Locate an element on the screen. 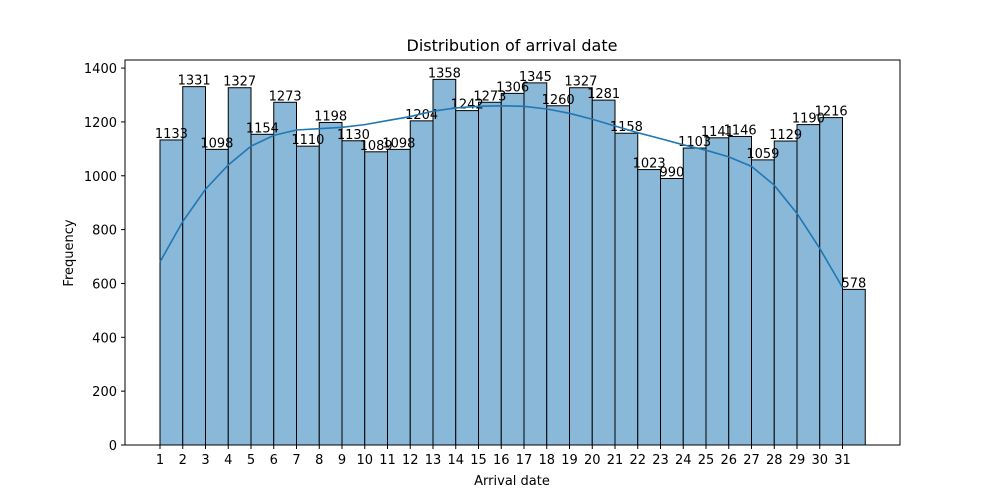  y-tick-label: 400 is located at coordinates (104, 338).